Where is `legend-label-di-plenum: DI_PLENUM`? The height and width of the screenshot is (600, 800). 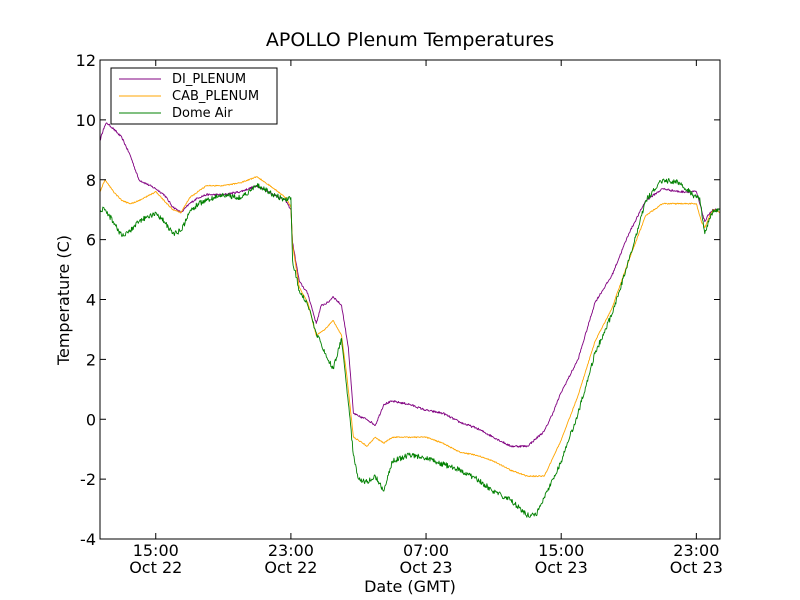 legend-label-di-plenum: DI_PLENUM is located at coordinates (209, 79).